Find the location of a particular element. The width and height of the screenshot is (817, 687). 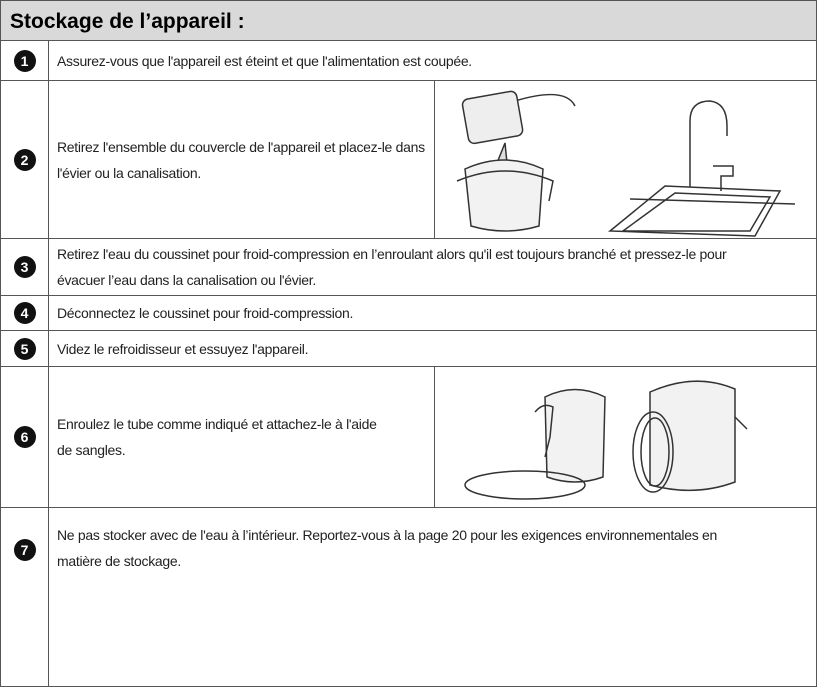

step-number: 2 is located at coordinates (24, 159).